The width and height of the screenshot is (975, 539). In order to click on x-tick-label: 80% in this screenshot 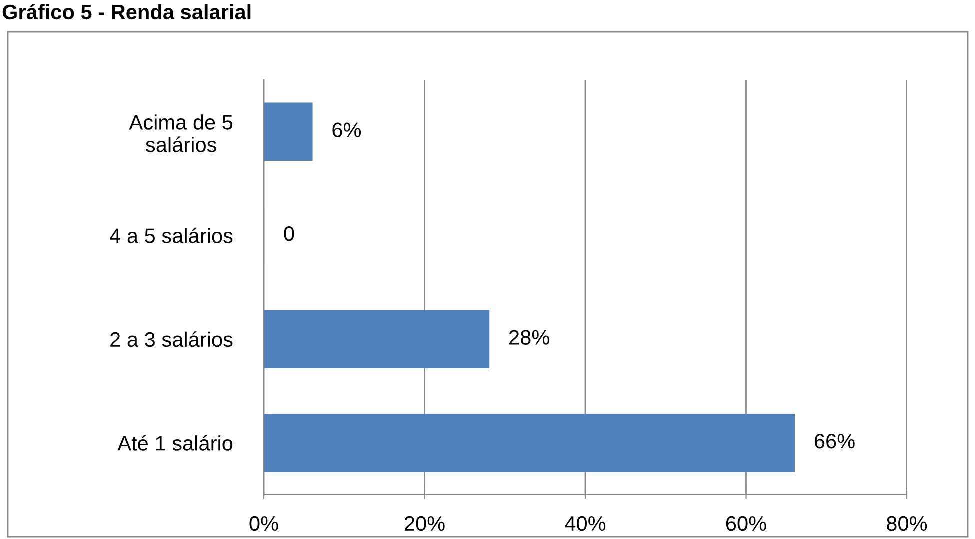, I will do `click(907, 524)`.